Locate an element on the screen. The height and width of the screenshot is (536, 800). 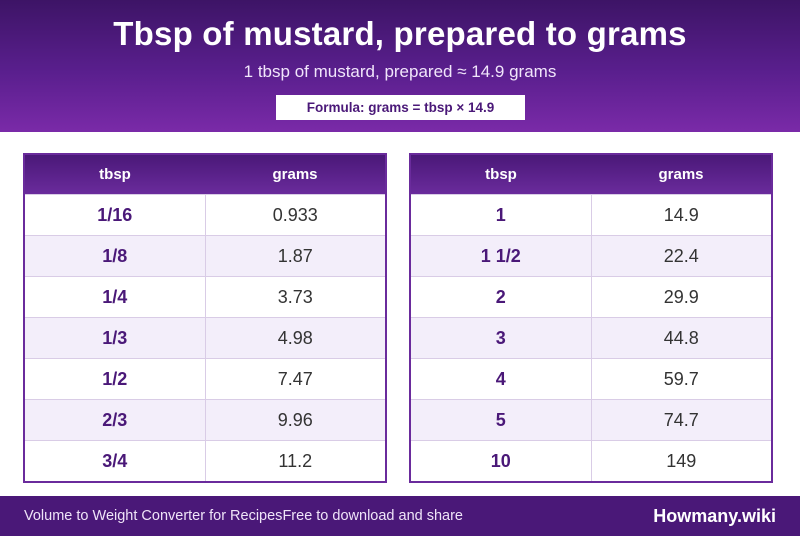
grams-cell: 44.8 is located at coordinates (681, 337).